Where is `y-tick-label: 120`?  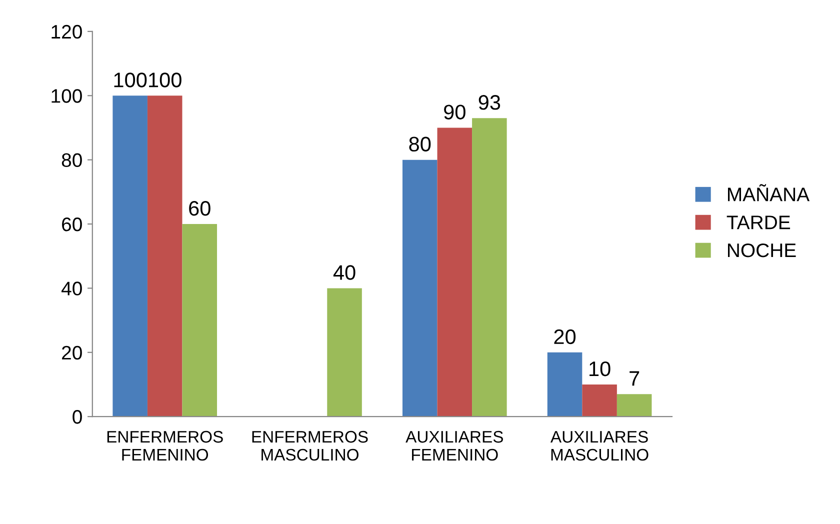 y-tick-label: 120 is located at coordinates (67, 31).